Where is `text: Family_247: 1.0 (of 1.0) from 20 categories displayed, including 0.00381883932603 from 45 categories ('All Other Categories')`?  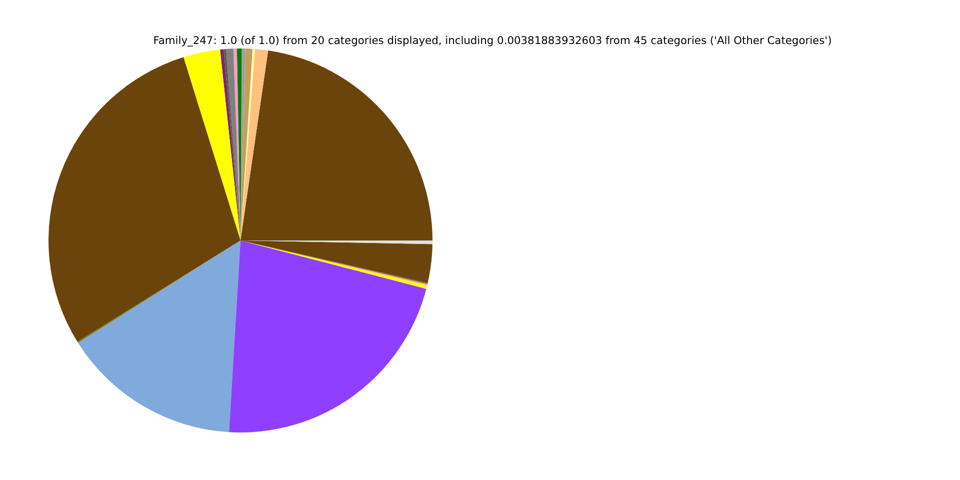
text: Family_247: 1.0 (of 1.0) from 20 categories displayed, including 0.00381883932603 from 45 categories ('All Other Categories') is located at coordinates (492, 40).